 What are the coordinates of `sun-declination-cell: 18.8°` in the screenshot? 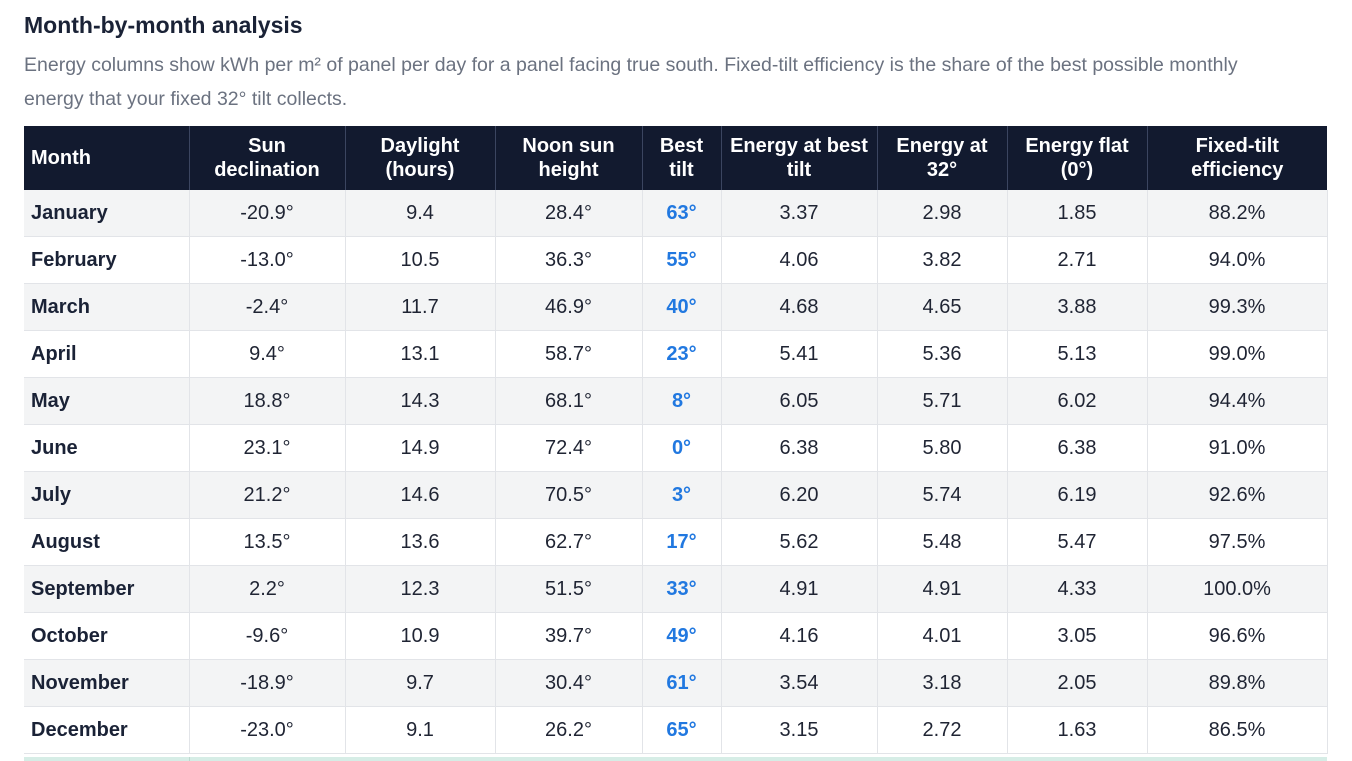 It's located at (267, 401).